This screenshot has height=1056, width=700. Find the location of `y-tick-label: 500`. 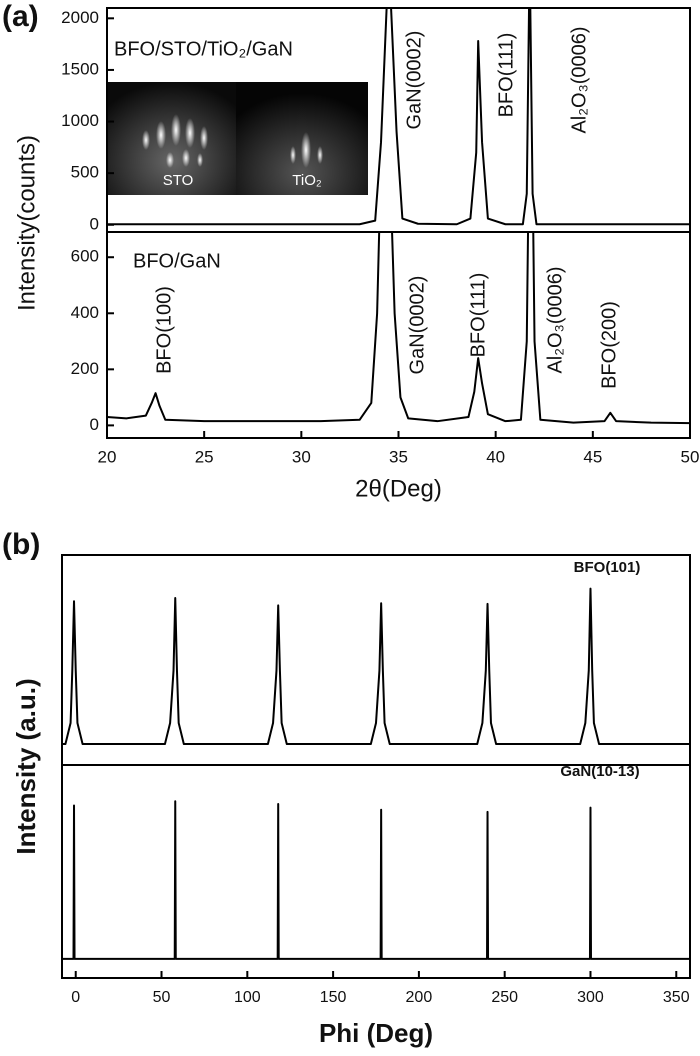

y-tick-label: 500 is located at coordinates (85, 172).